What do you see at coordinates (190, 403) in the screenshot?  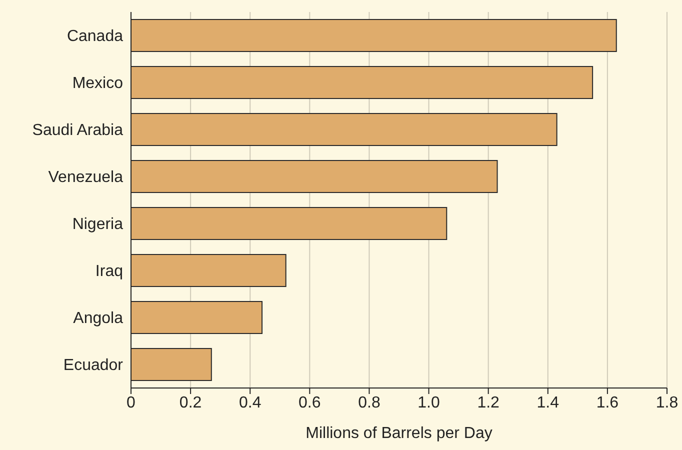 I see `x-tick-label: 0.2` at bounding box center [190, 403].